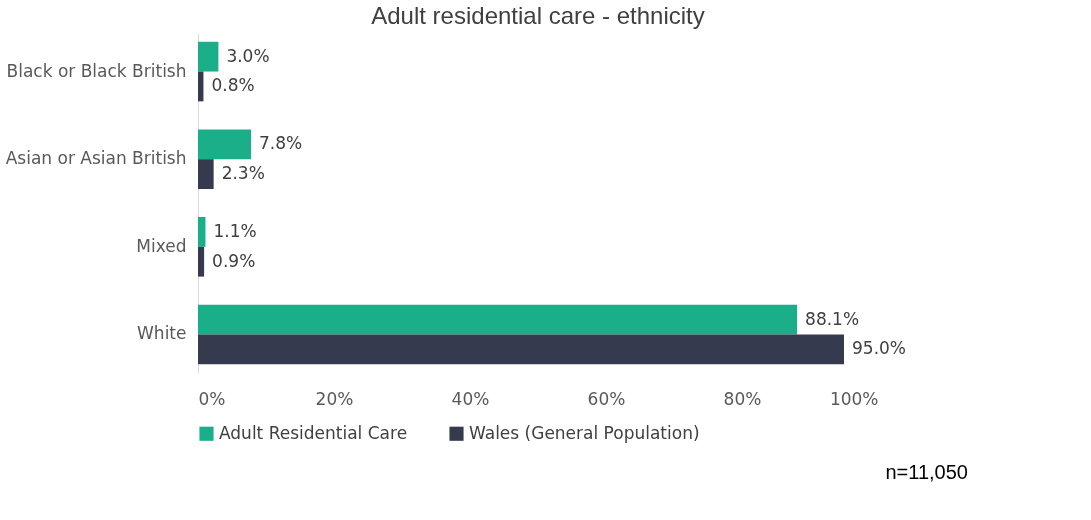 This screenshot has height=520, width=1091. What do you see at coordinates (470, 398) in the screenshot?
I see `x-tick-label: 40%` at bounding box center [470, 398].